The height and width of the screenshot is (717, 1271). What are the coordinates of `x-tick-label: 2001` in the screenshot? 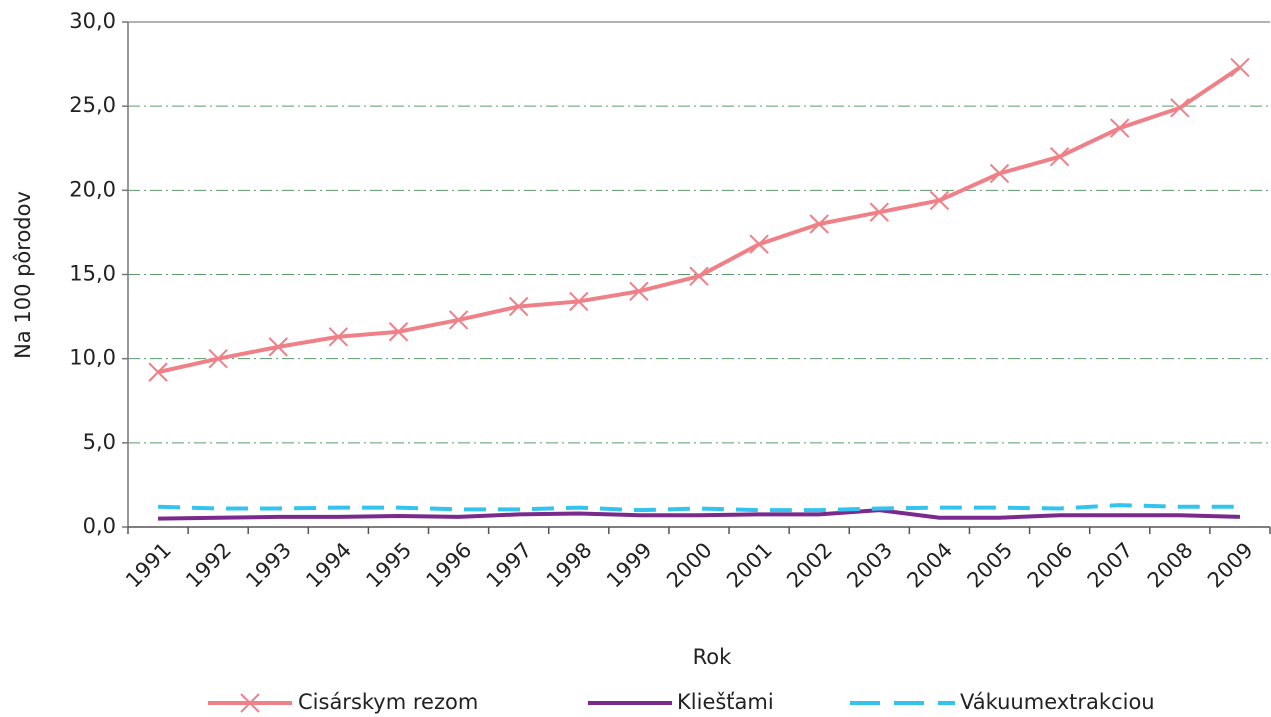 It's located at (749, 565).